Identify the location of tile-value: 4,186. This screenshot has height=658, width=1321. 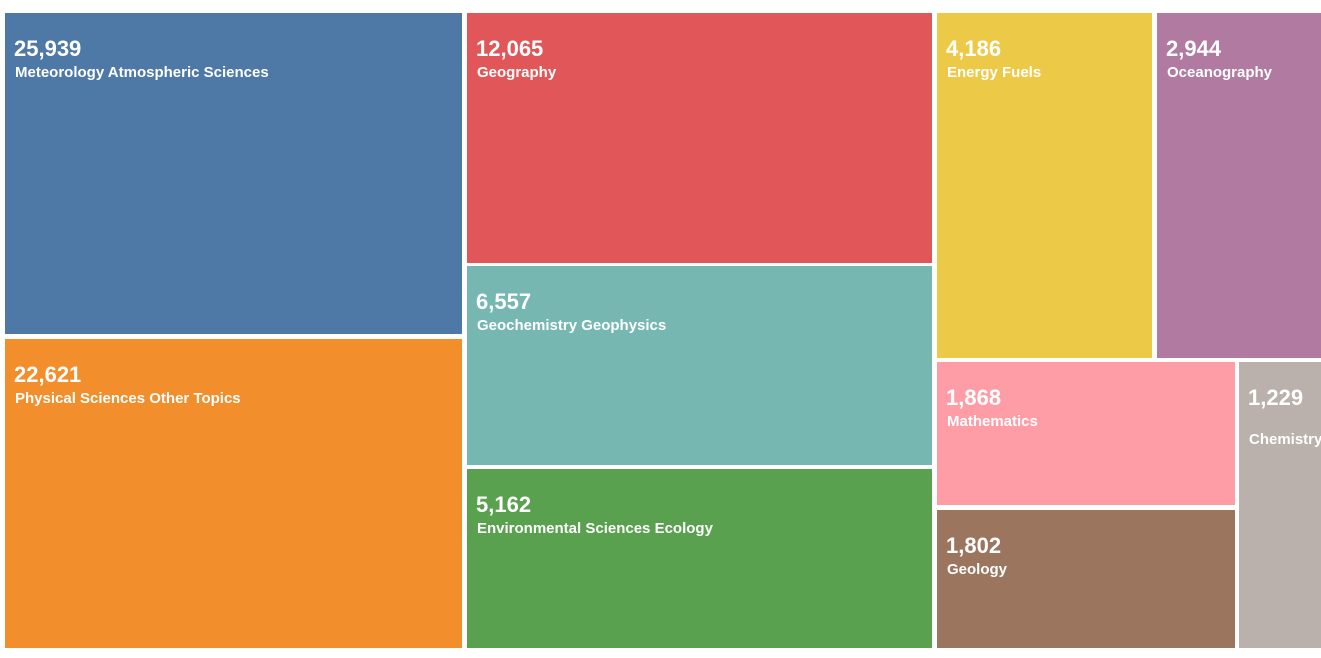
(974, 48).